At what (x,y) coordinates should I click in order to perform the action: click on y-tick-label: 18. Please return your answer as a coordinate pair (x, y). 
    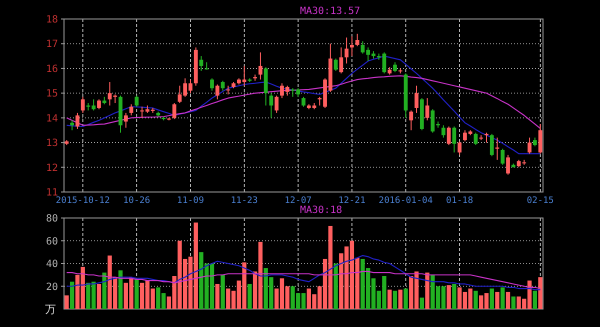
    Looking at the image, I should click on (52, 20).